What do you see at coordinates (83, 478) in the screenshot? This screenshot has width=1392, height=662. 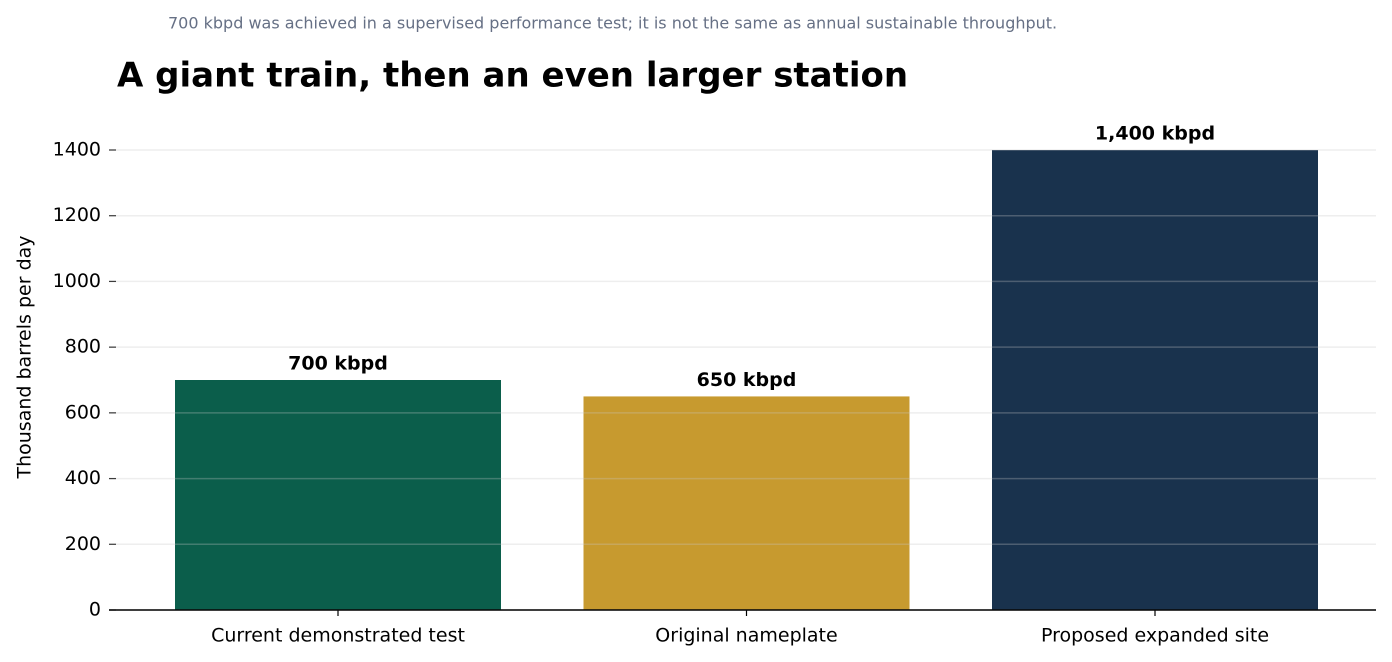 I see `y-tick-label: 400` at bounding box center [83, 478].